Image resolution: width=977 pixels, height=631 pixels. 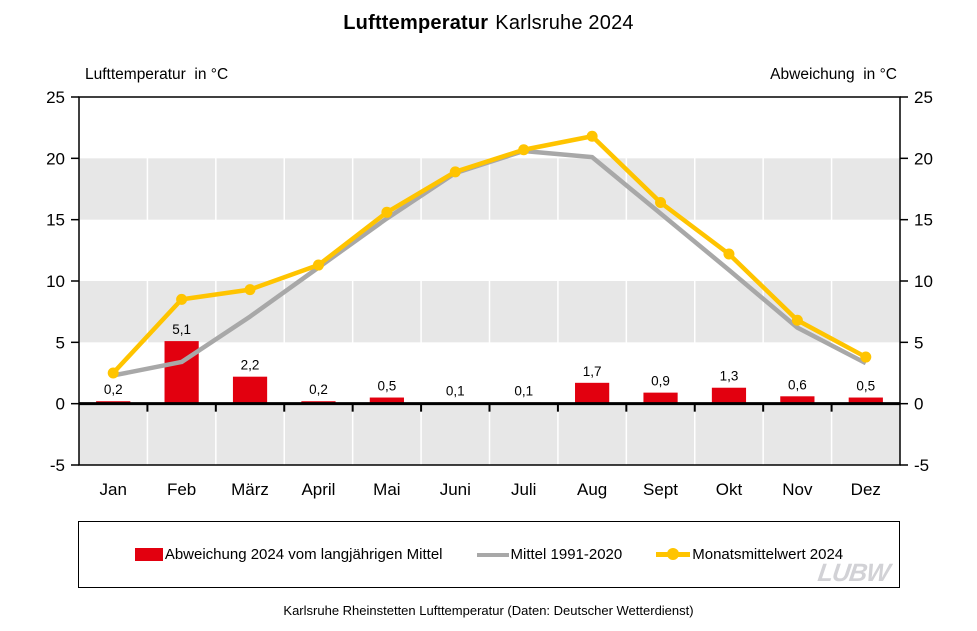 I want to click on legend-item: Mittel 1991-2020, so click(x=549, y=554).